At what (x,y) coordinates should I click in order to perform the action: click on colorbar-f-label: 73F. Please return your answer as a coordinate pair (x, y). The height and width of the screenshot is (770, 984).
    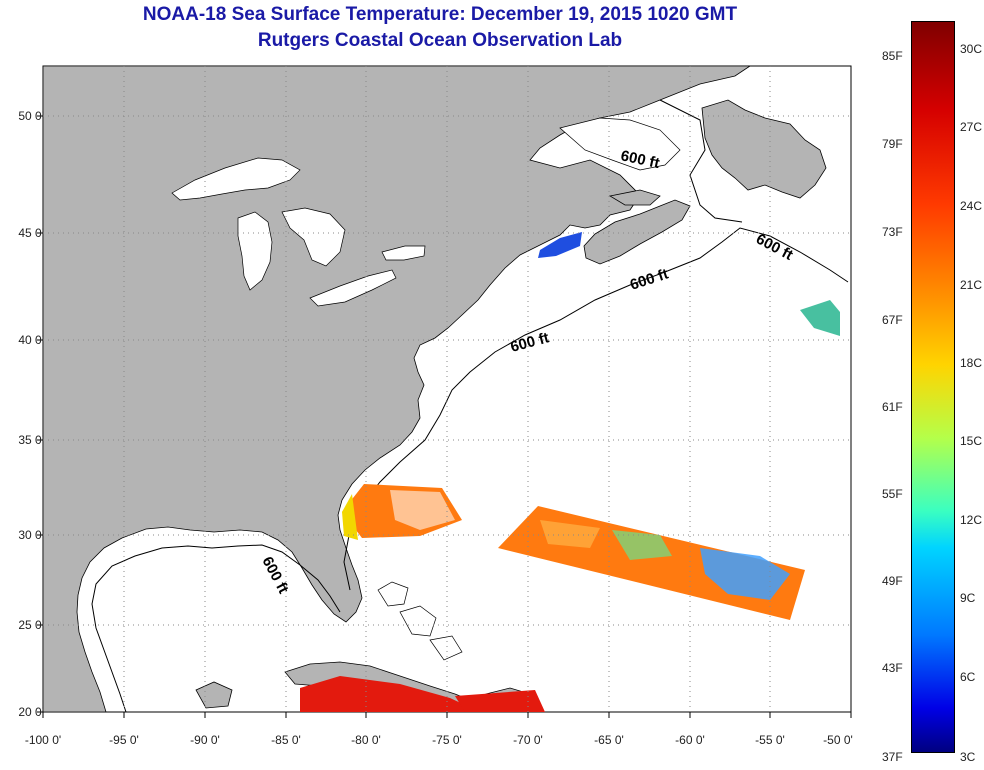
    Looking at the image, I should click on (892, 232).